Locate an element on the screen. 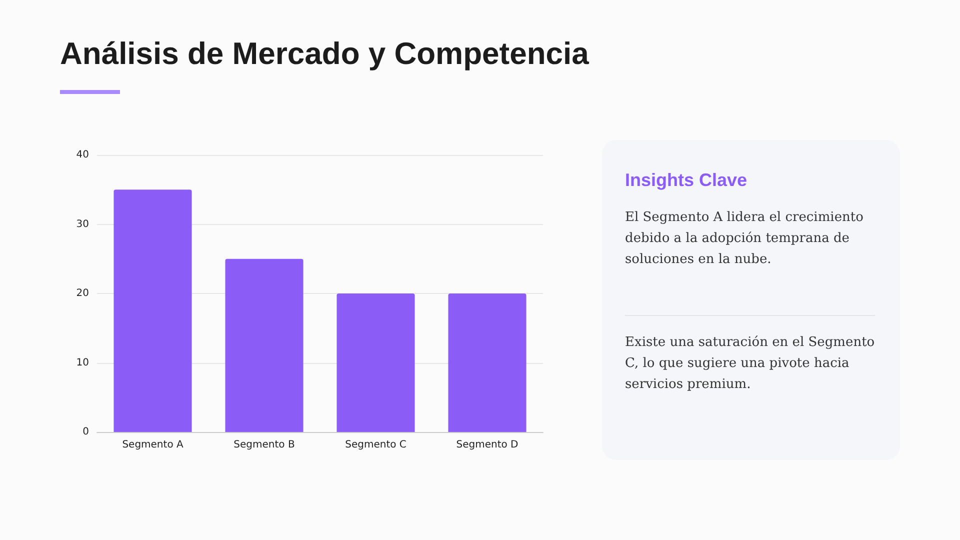 The image size is (960, 540). y-tick-label: 20 is located at coordinates (82, 293).